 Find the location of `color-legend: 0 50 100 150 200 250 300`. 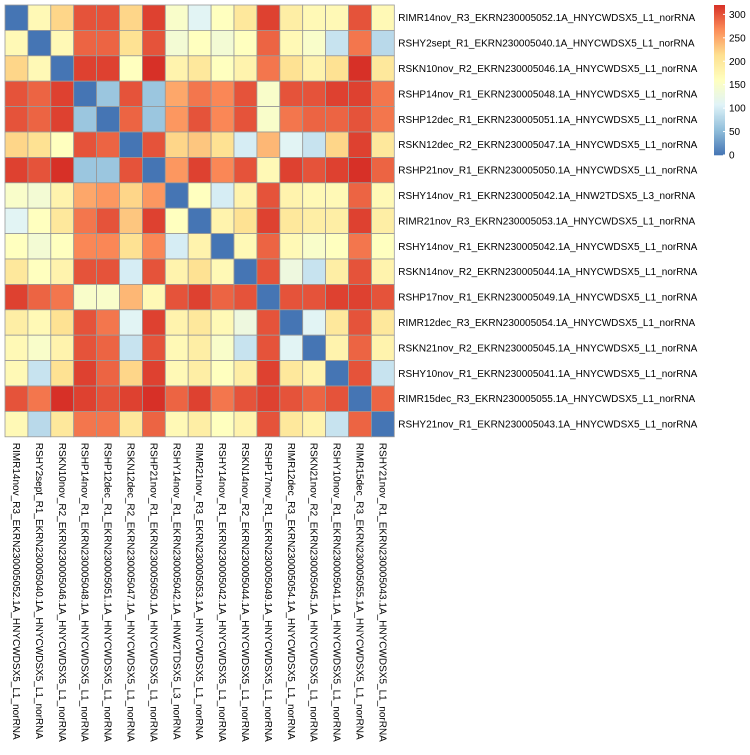

color-legend: 0 50 100 150 200 250 300 is located at coordinates (730, 83).